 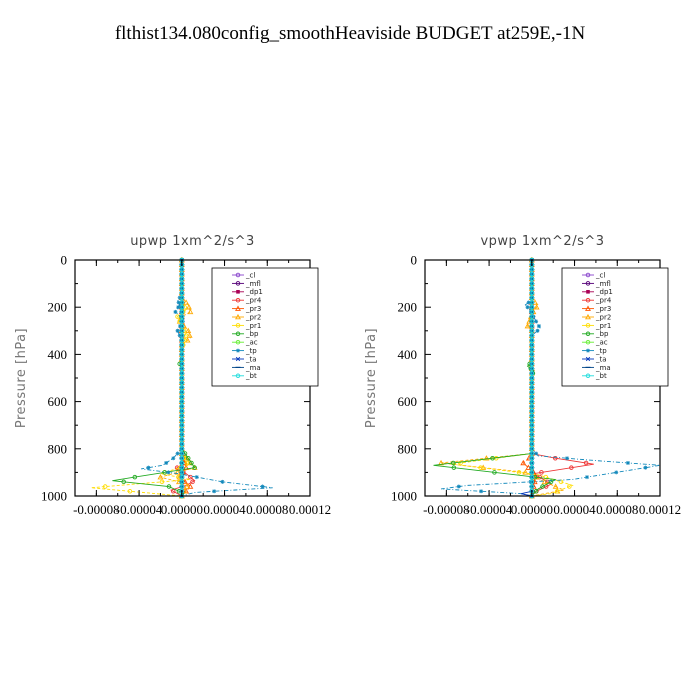 What do you see at coordinates (244, 359) in the screenshot?
I see `legend-item: _ta` at bounding box center [244, 359].